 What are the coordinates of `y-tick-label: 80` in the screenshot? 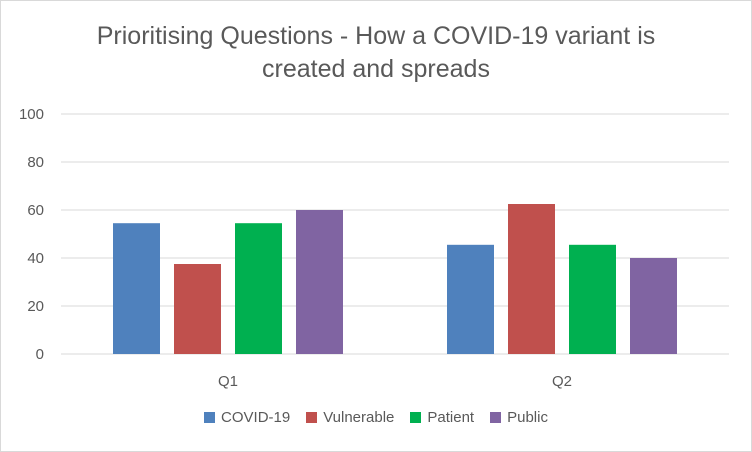 It's located at (35, 162).